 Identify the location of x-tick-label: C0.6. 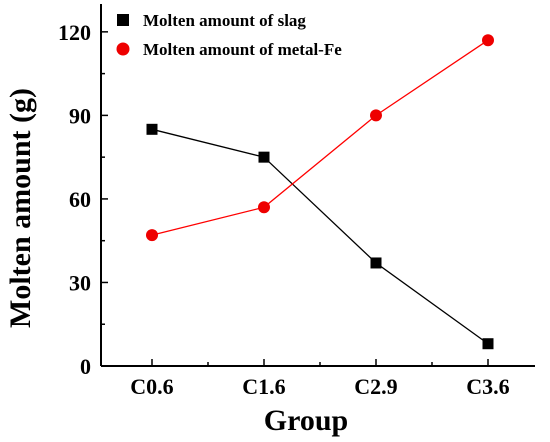
(151, 386).